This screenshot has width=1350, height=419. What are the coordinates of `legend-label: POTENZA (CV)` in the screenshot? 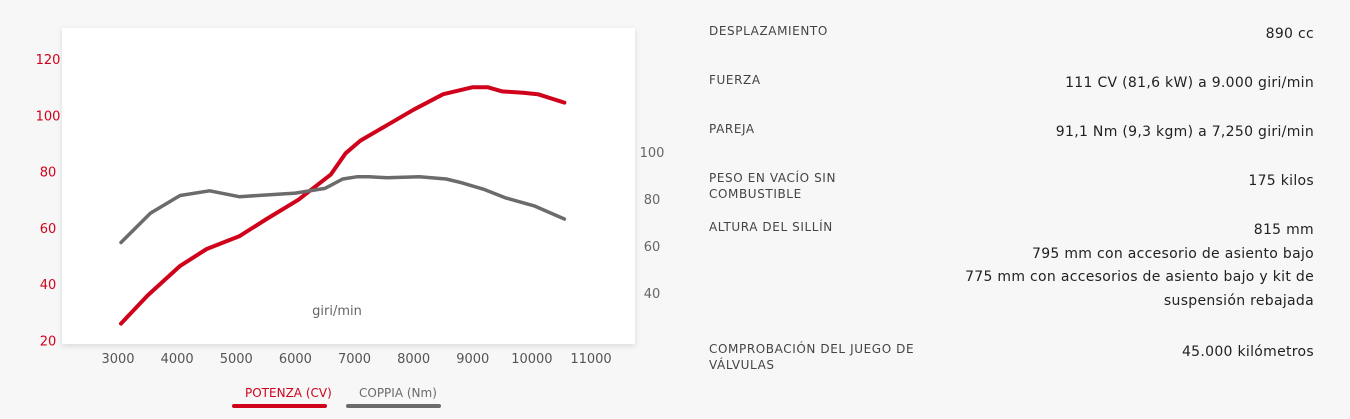 It's located at (288, 393).